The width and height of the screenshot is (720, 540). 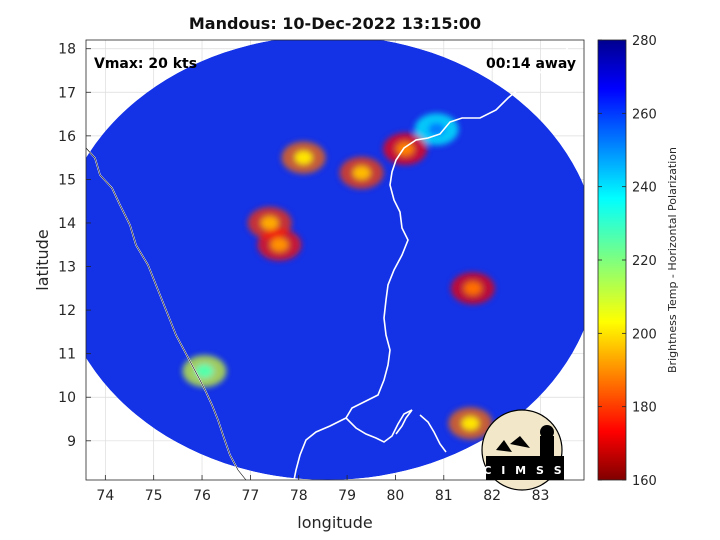 What do you see at coordinates (250, 496) in the screenshot?
I see `x-tick-label: 77` at bounding box center [250, 496].